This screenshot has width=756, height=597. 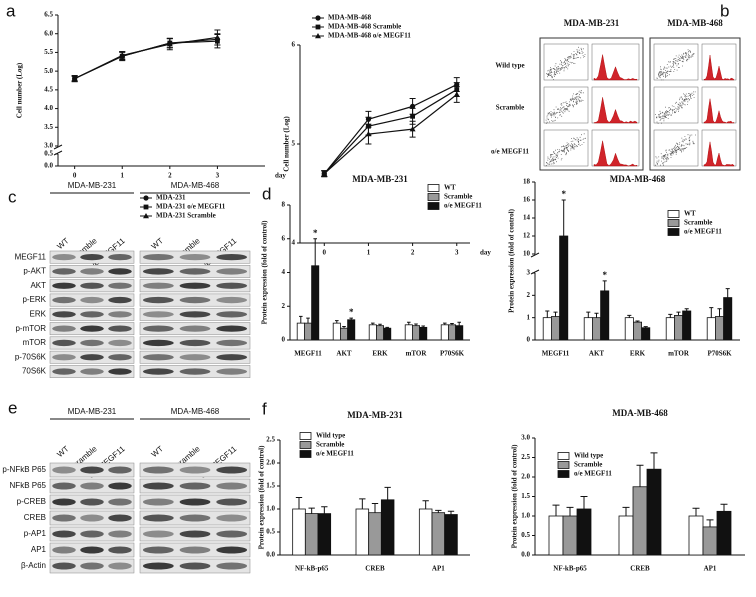 What do you see at coordinates (380, 179) in the screenshot?
I see `chart-title: MDA-MB-231` at bounding box center [380, 179].